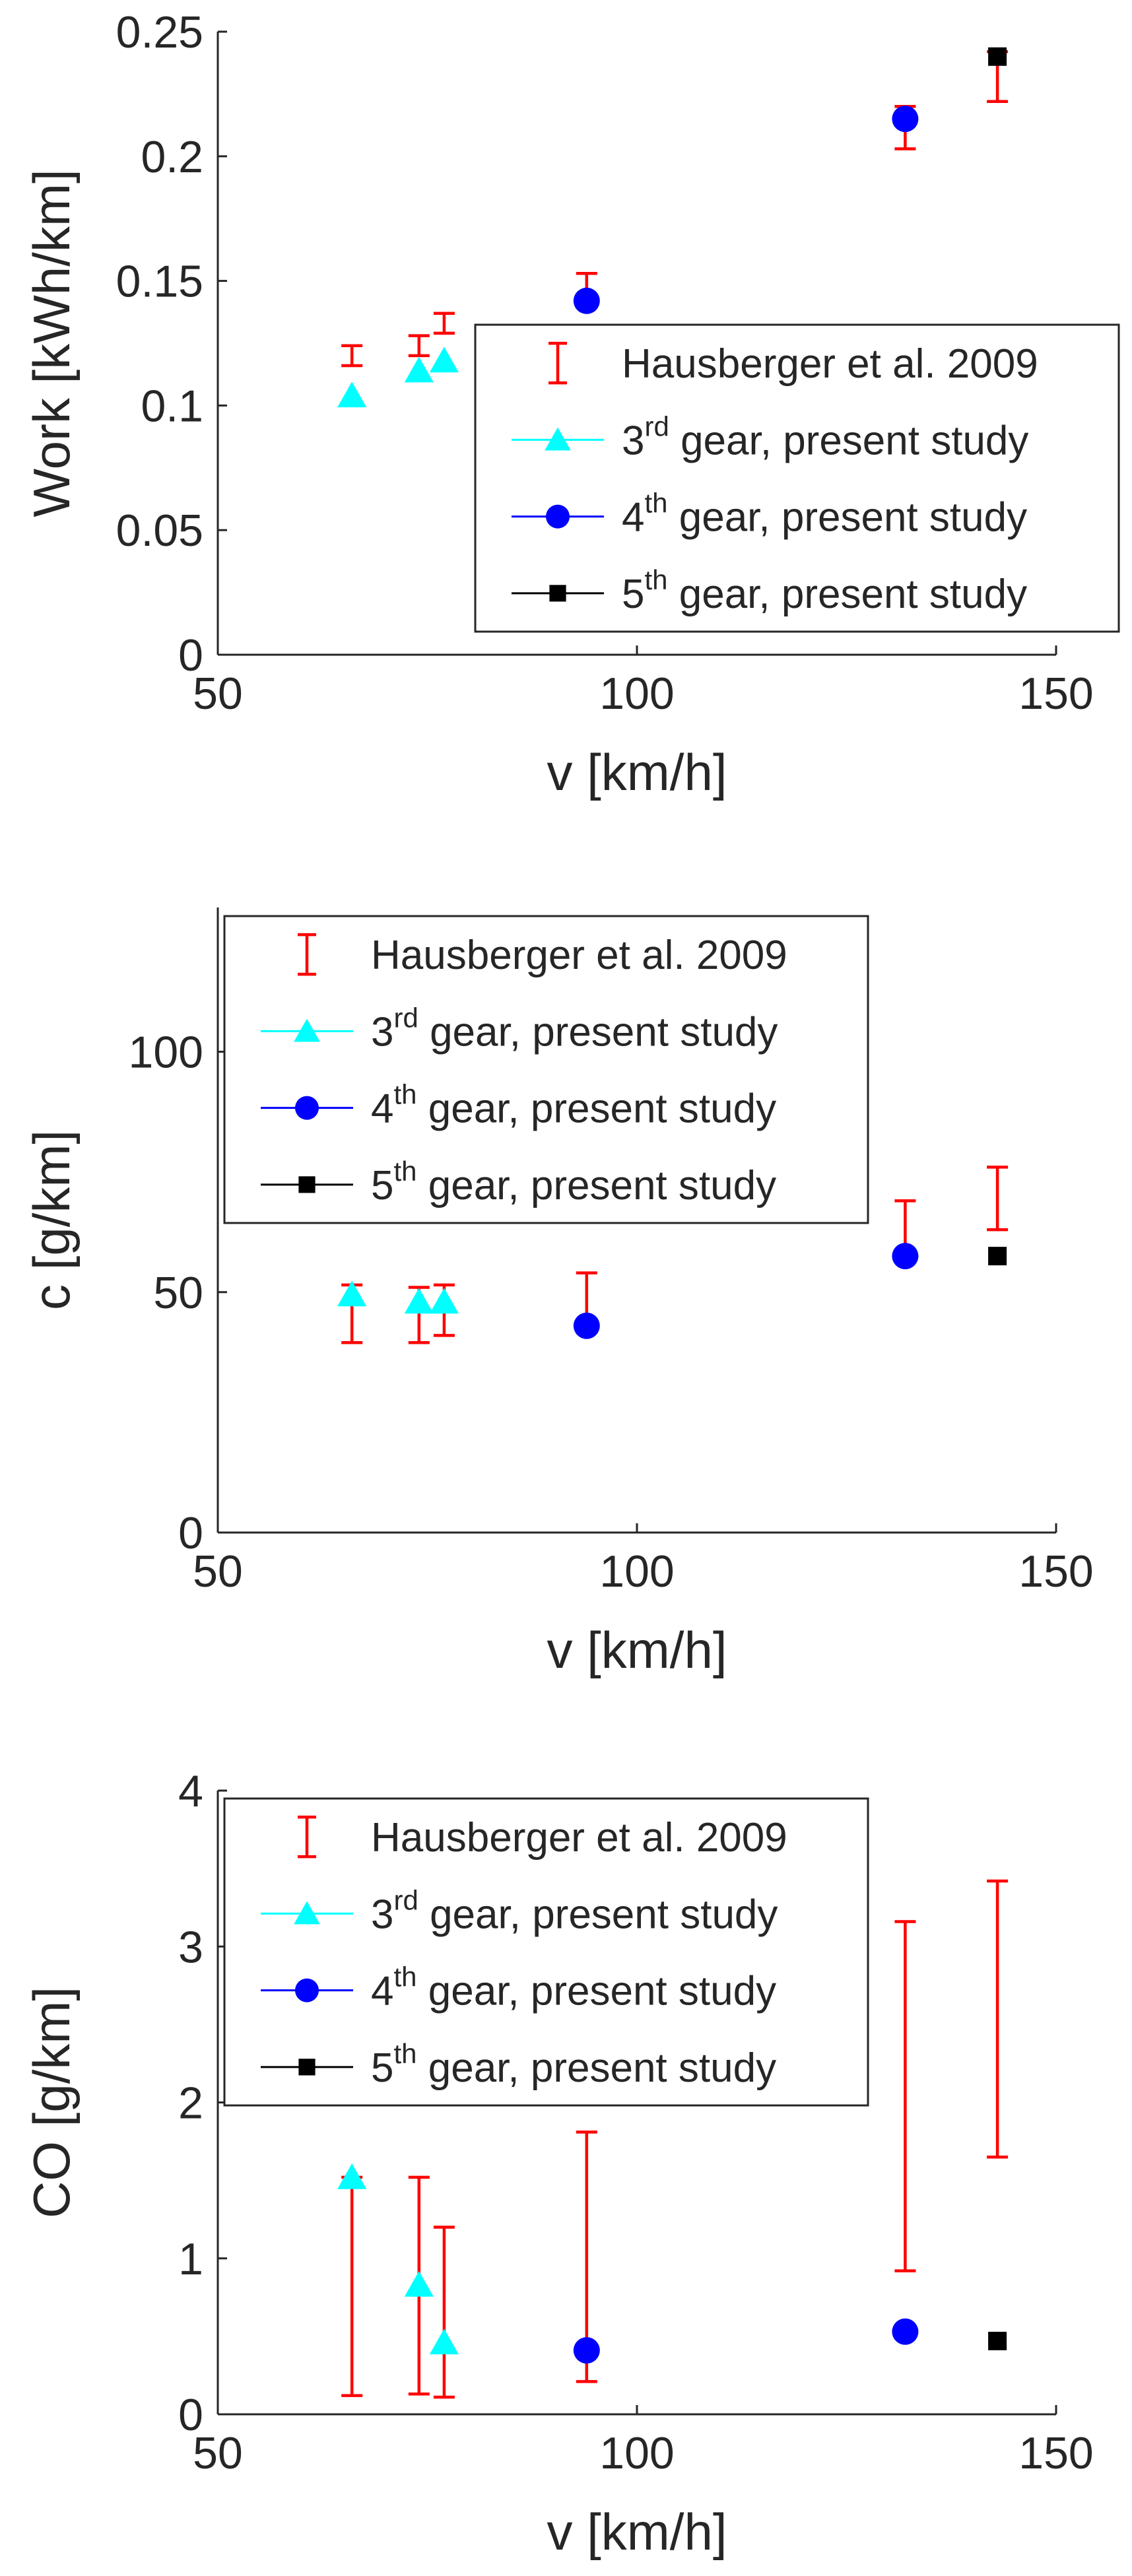 This screenshot has height=2576, width=1132. Describe the element at coordinates (166, 1053) in the screenshot. I see `y-tick-label: 100` at that location.